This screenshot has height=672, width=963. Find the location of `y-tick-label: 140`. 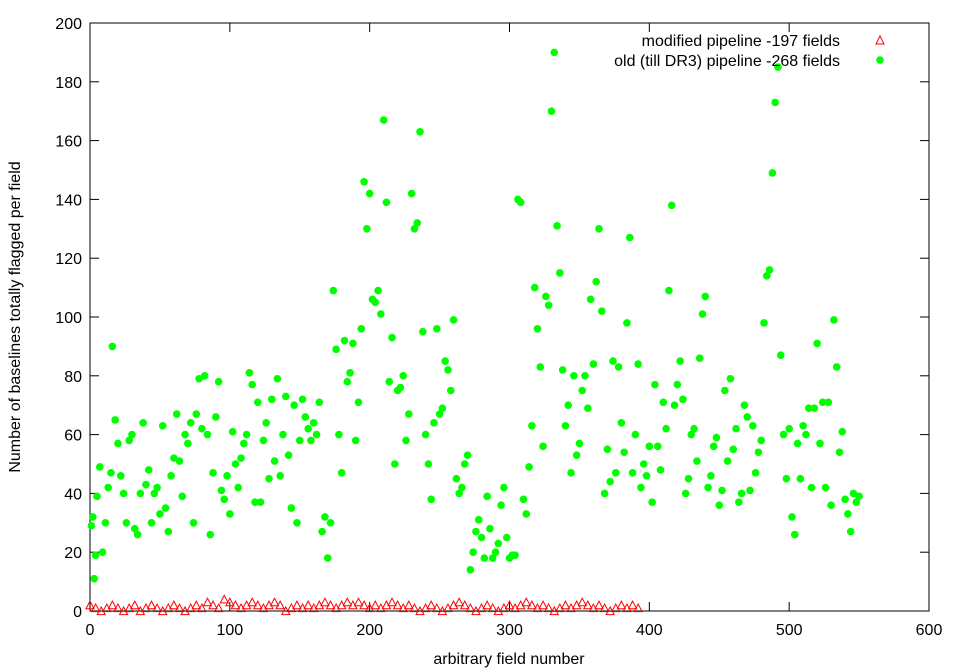

y-tick-label: 140 is located at coordinates (68, 200).